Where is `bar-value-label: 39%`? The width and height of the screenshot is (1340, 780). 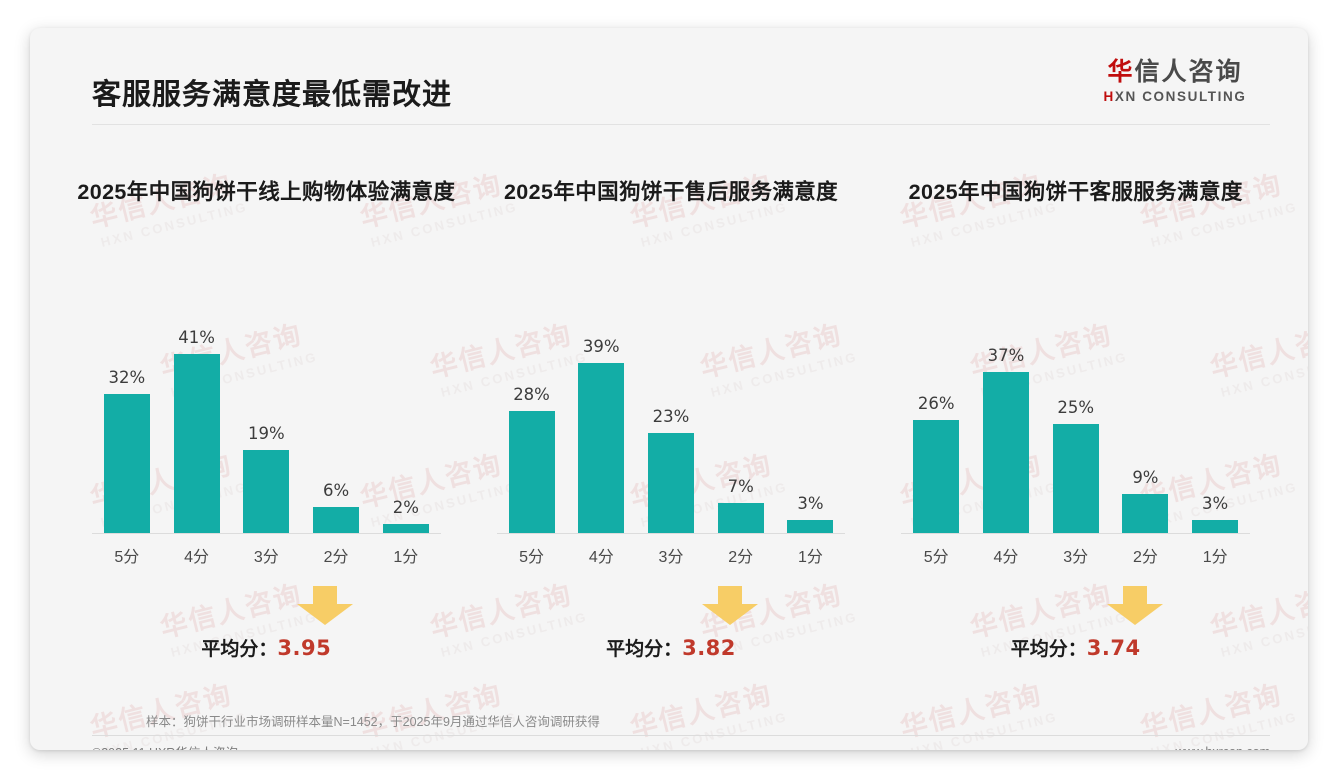 bar-value-label: 39% is located at coordinates (601, 347).